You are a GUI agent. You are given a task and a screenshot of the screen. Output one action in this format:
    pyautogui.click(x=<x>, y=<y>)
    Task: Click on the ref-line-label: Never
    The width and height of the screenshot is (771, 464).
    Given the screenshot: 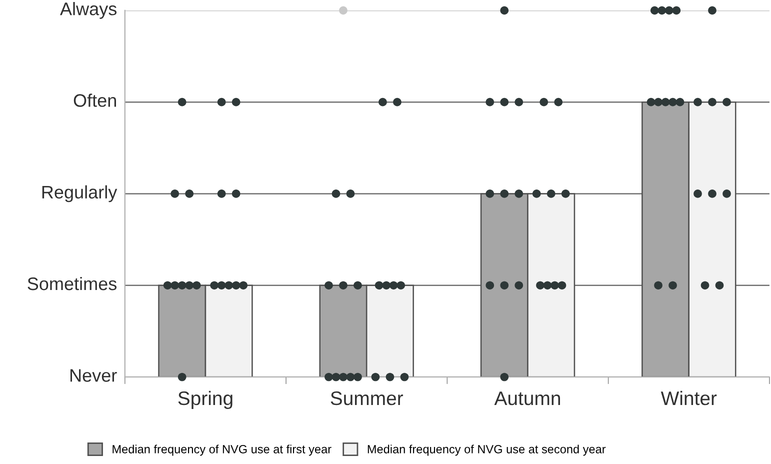 What is the action you would take?
    pyautogui.click(x=93, y=375)
    